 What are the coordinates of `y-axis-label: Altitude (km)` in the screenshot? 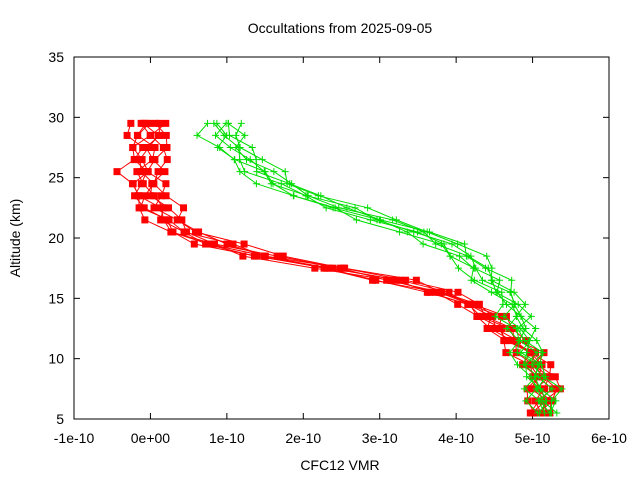 It's located at (15, 238).